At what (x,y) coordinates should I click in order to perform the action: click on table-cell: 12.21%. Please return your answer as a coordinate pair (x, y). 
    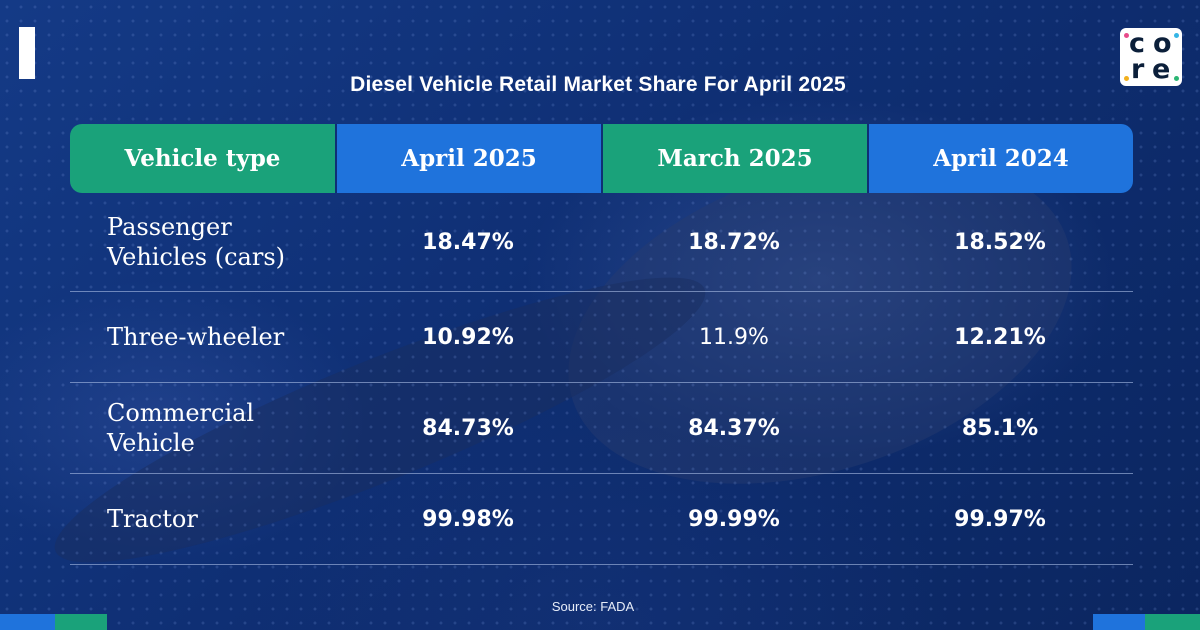
    Looking at the image, I should click on (1000, 337).